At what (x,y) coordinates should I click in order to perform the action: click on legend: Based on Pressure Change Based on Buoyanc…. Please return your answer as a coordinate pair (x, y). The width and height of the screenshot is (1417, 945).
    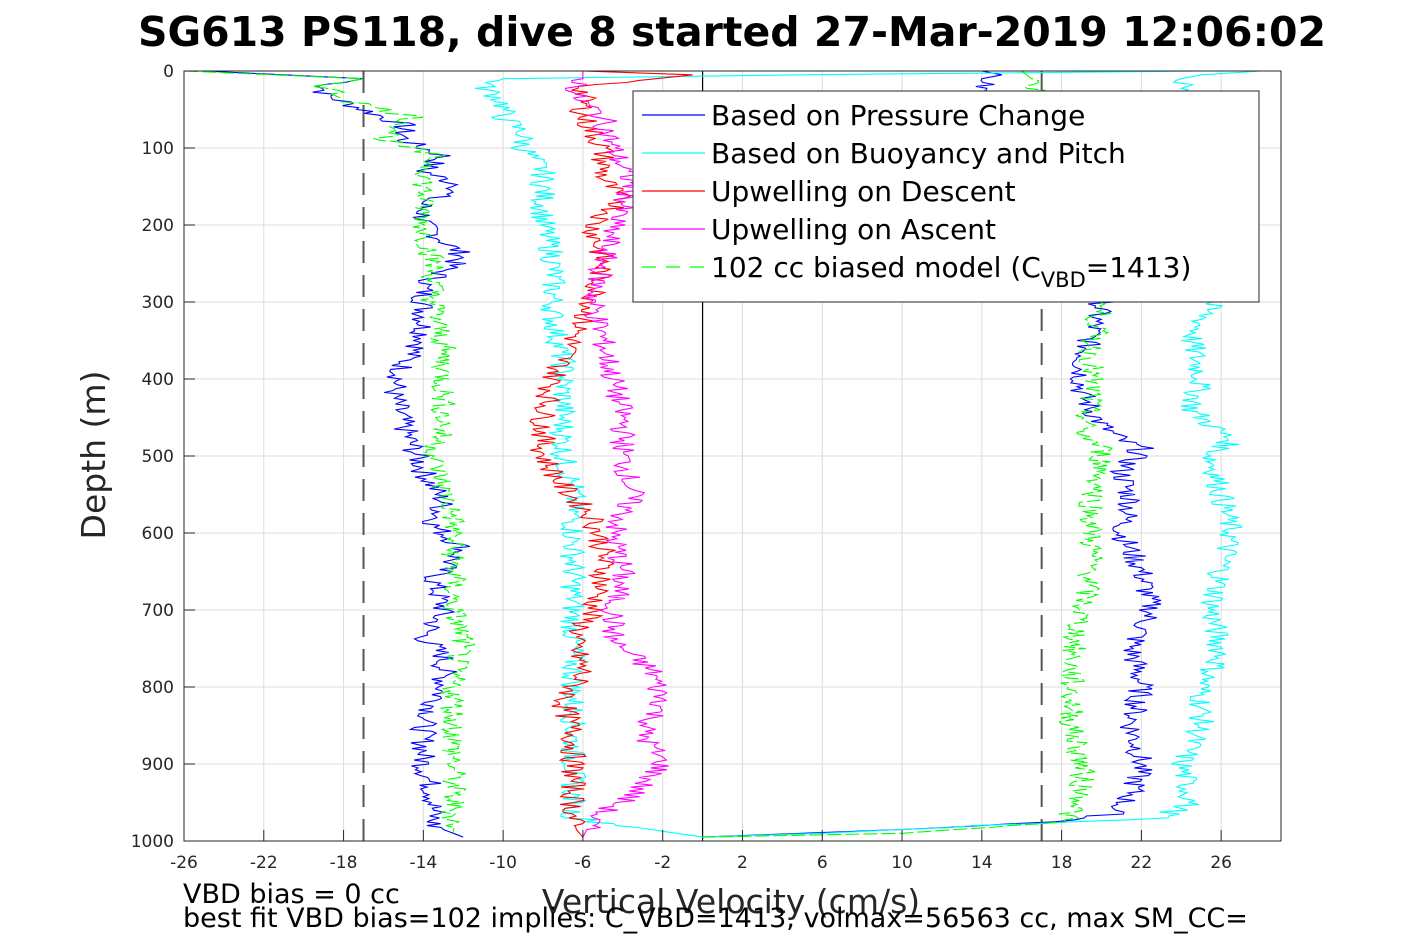
    Looking at the image, I should click on (946, 196).